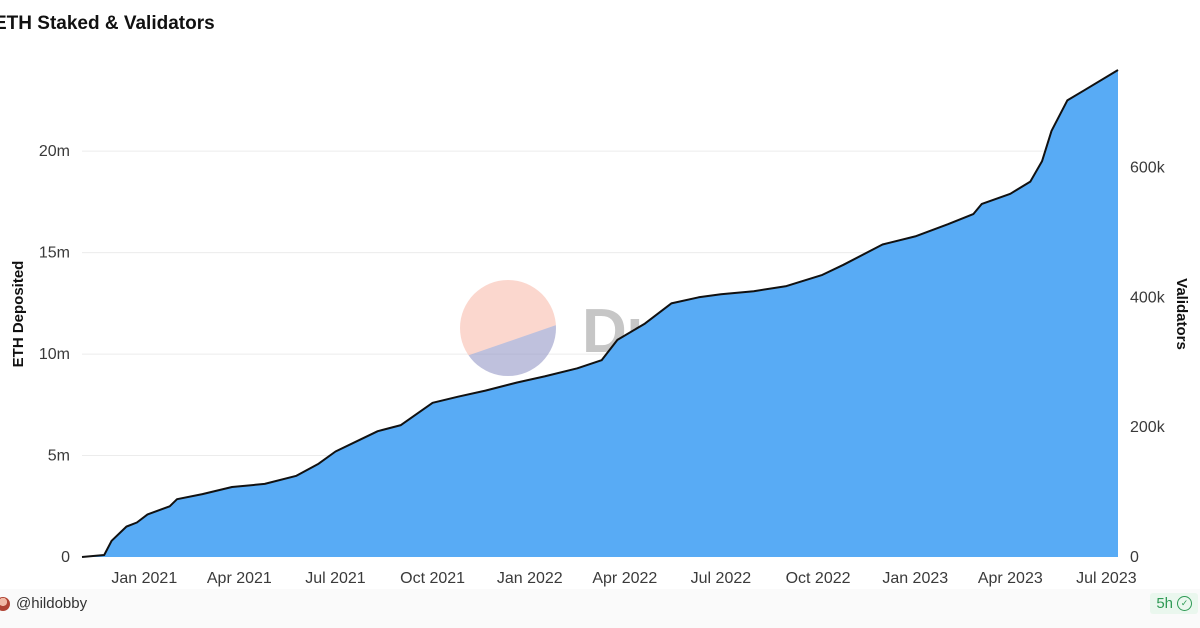 This screenshot has height=628, width=1200. What do you see at coordinates (239, 578) in the screenshot?
I see `x-tick-label: Apr 2021` at bounding box center [239, 578].